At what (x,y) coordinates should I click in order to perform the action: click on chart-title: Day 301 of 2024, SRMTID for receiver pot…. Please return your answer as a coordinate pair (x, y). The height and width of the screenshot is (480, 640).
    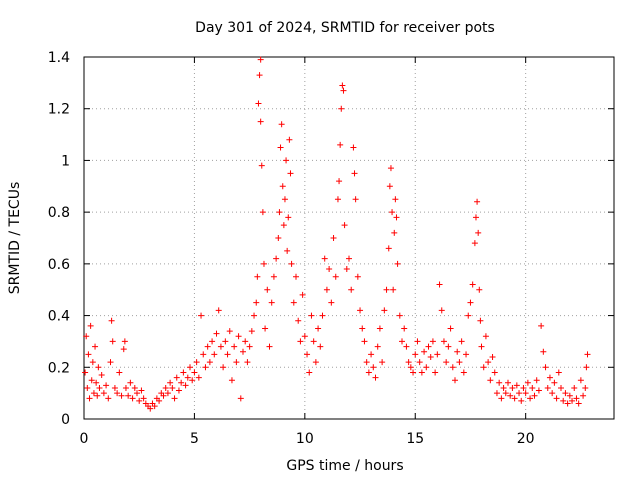
    Looking at the image, I should click on (345, 28).